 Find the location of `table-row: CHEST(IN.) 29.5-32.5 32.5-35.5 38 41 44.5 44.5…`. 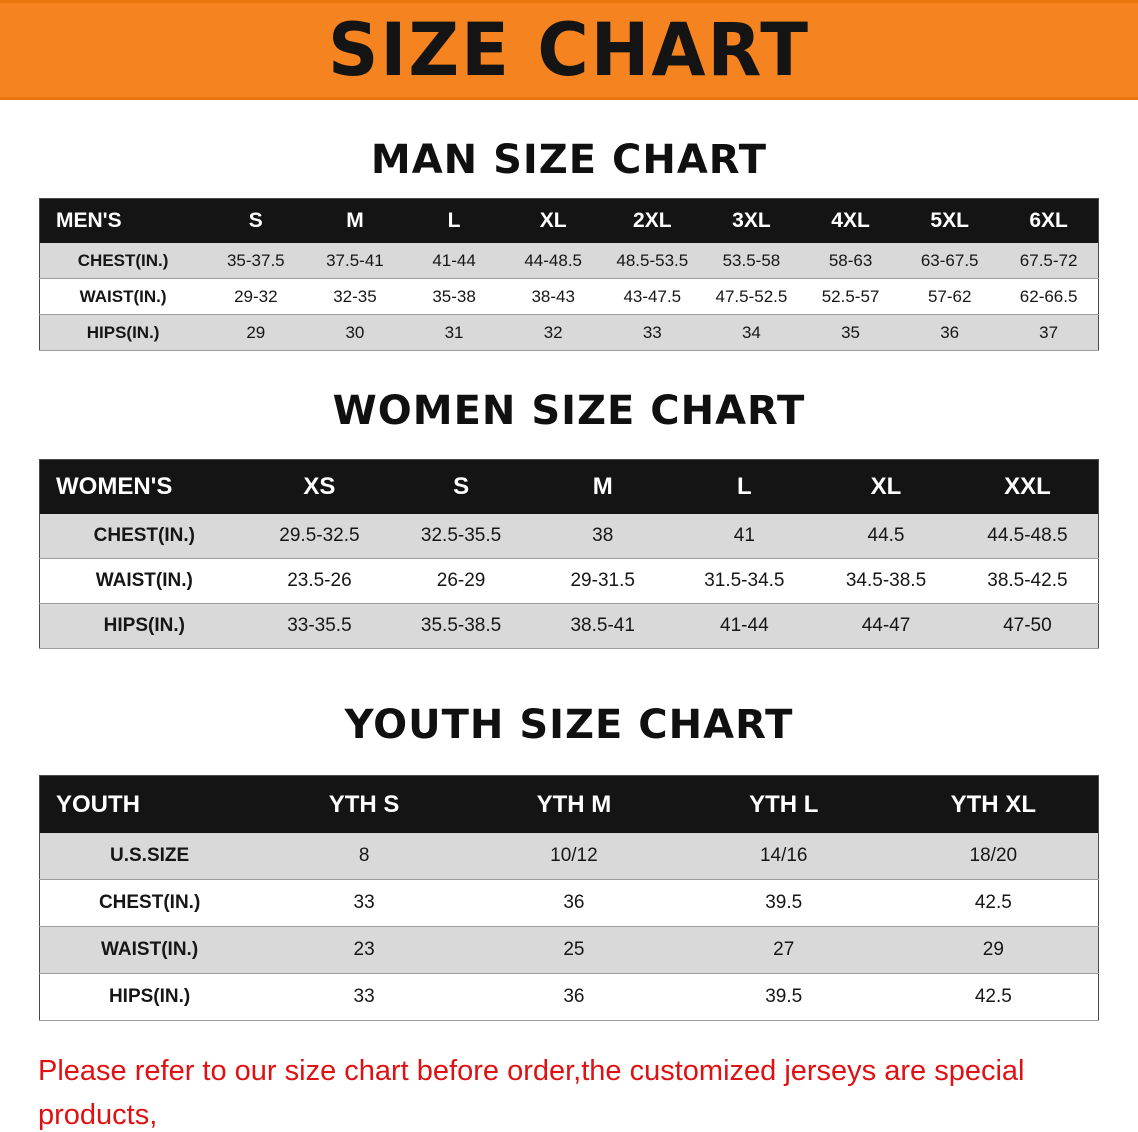

table-row: CHEST(IN.) 29.5-32.5 32.5-35.5 38 41 44.5 44.5… is located at coordinates (569, 536).